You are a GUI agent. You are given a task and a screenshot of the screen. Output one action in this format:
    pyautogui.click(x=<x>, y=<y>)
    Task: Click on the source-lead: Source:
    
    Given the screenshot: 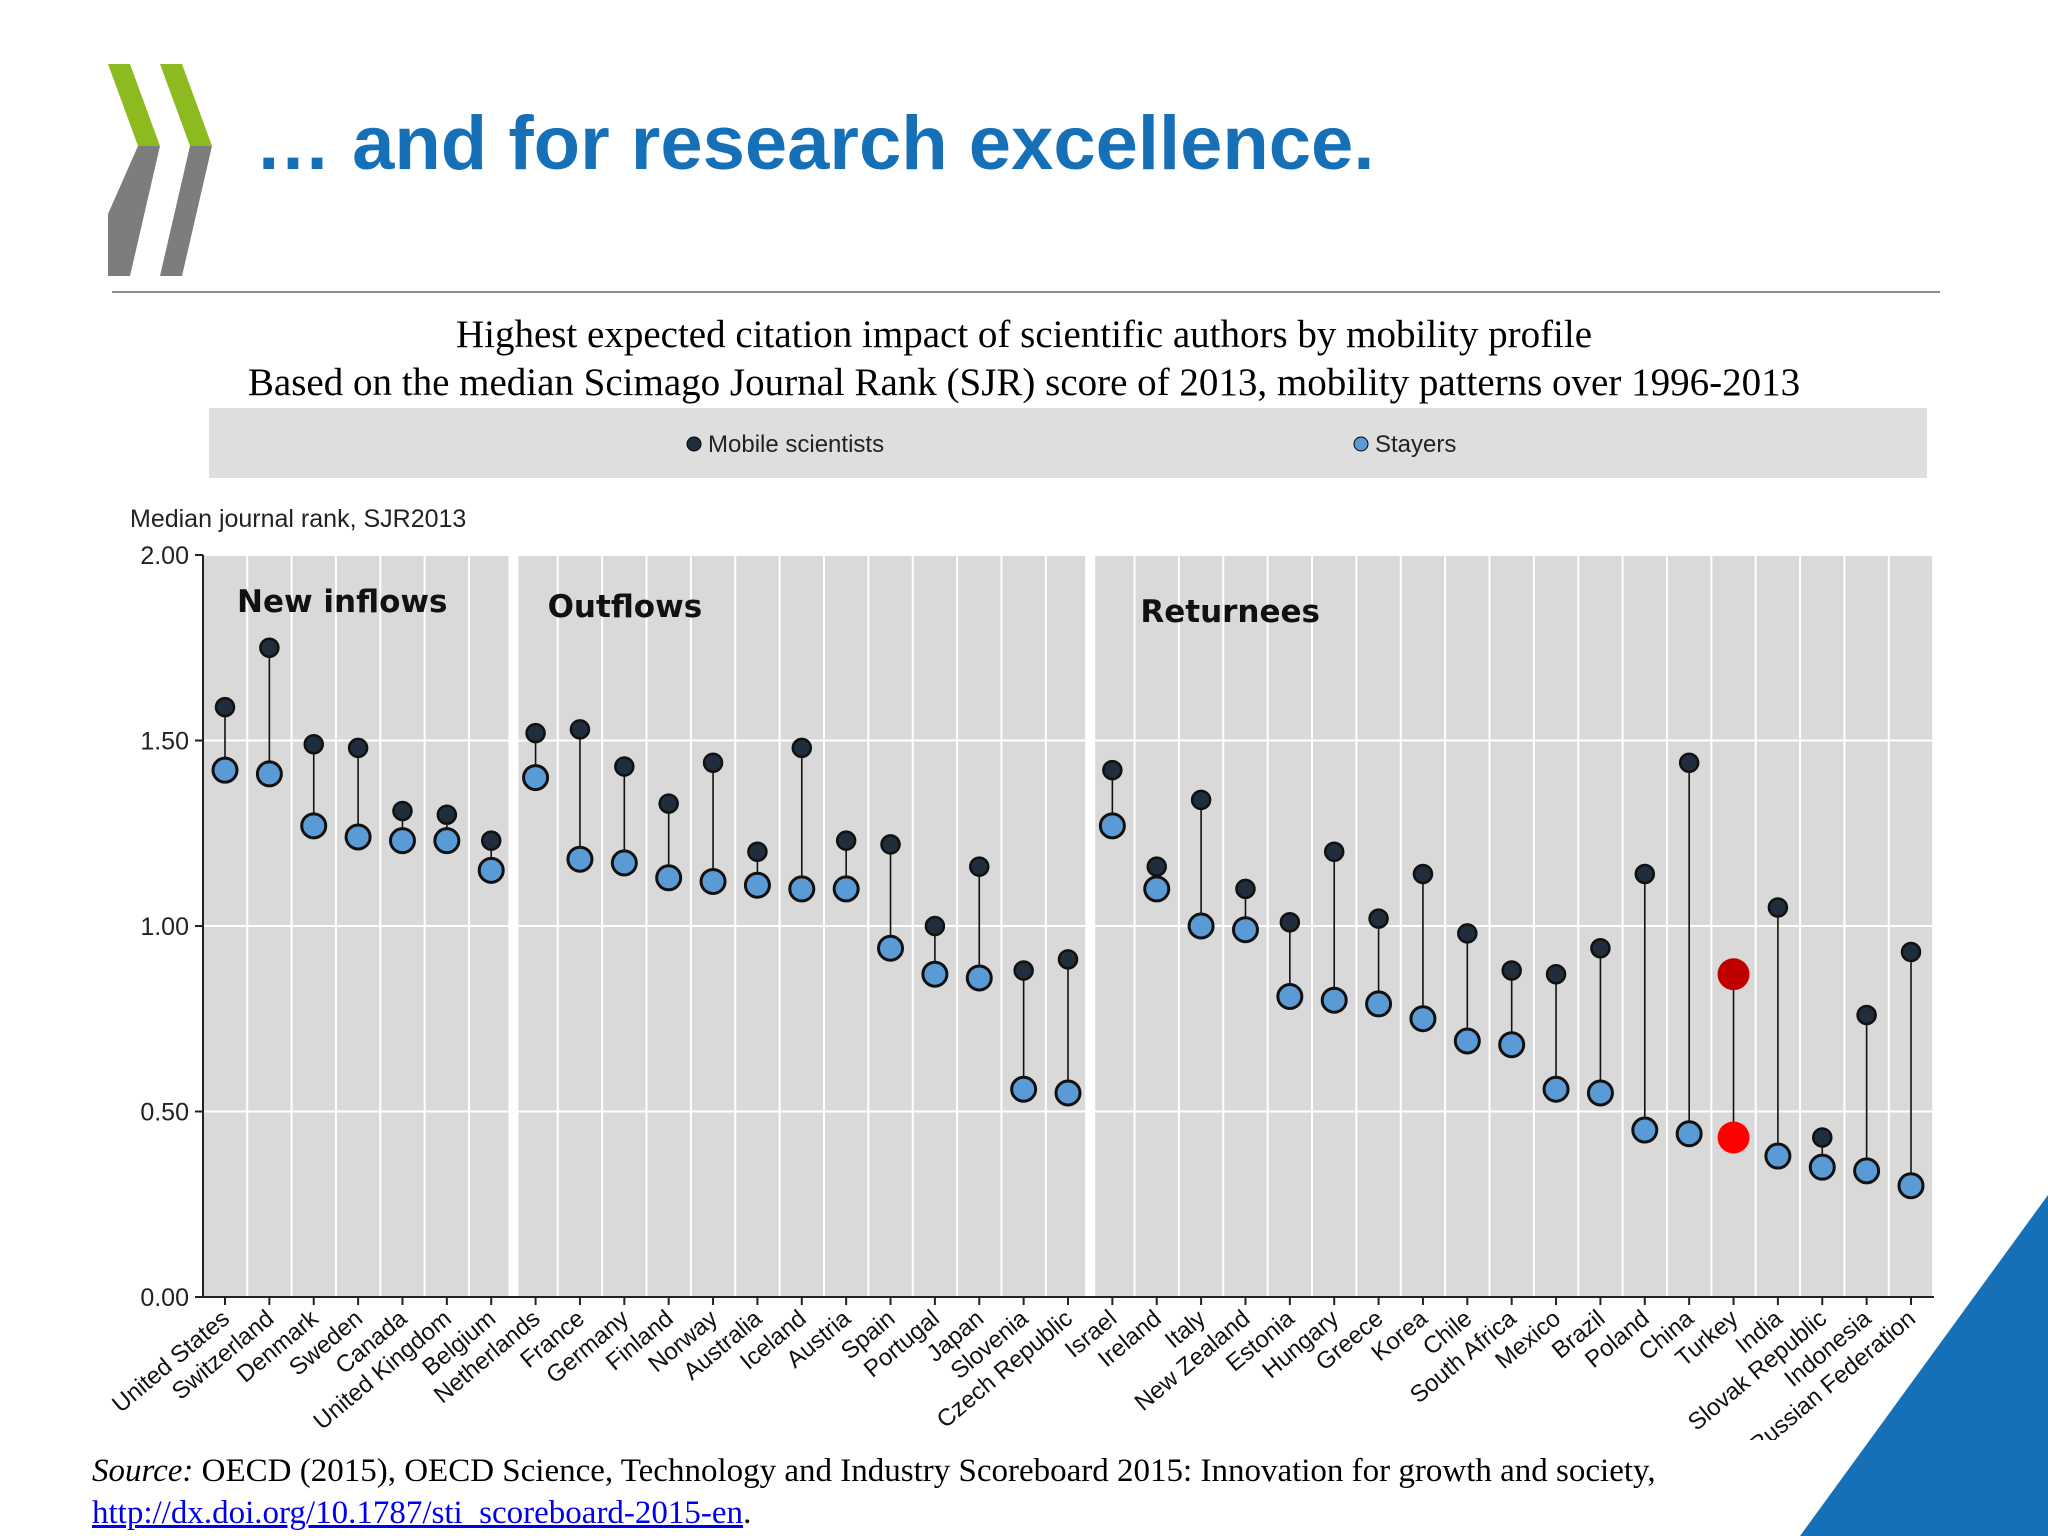 What is the action you would take?
    pyautogui.click(x=143, y=1471)
    